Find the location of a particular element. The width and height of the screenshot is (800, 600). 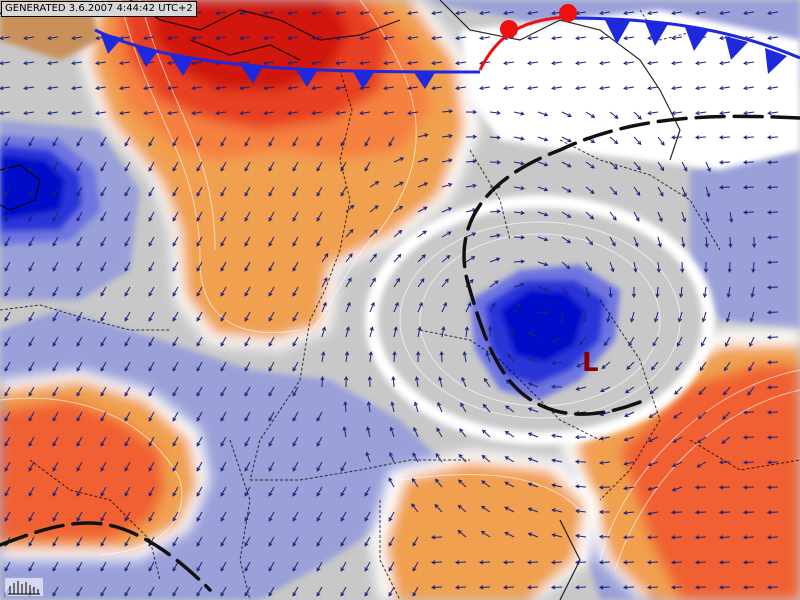

cold-core-west is located at coordinates (50, 190).